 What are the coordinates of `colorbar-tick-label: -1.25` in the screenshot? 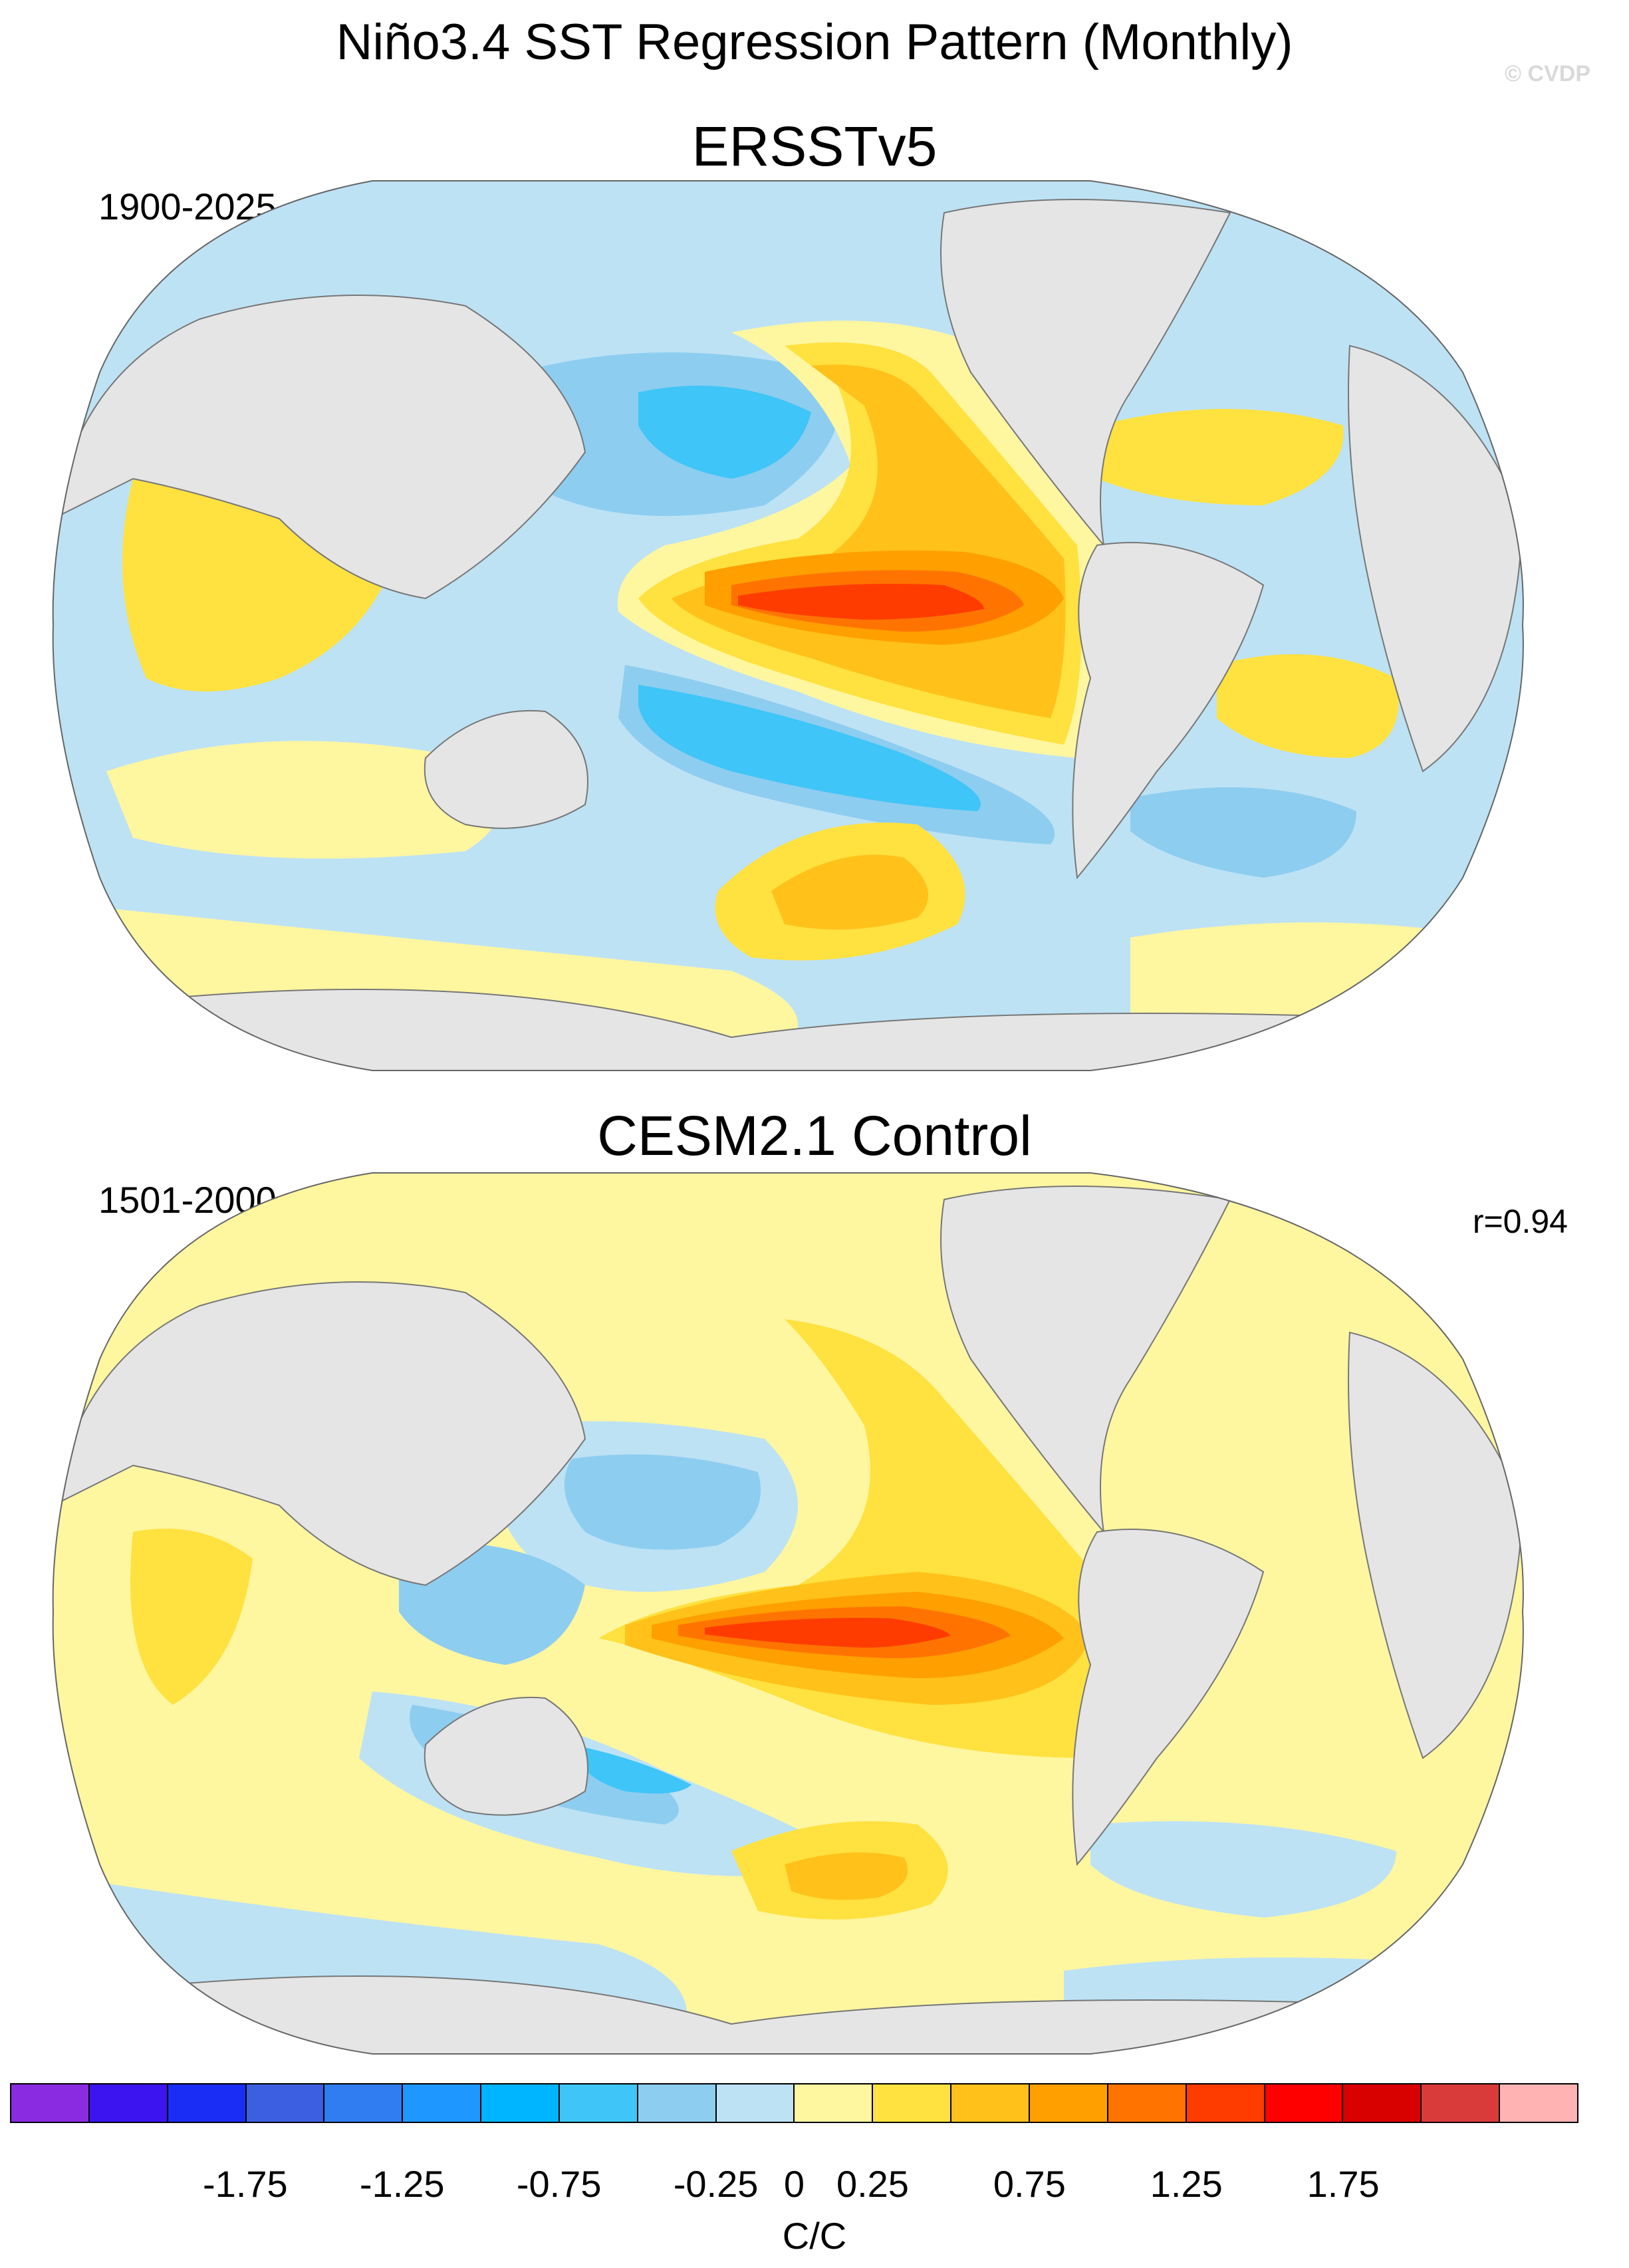 It's located at (402, 2184).